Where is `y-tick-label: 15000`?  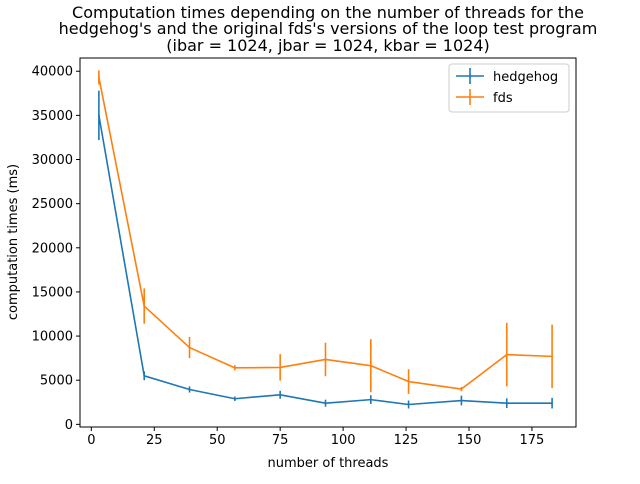 y-tick-label: 15000 is located at coordinates (52, 292).